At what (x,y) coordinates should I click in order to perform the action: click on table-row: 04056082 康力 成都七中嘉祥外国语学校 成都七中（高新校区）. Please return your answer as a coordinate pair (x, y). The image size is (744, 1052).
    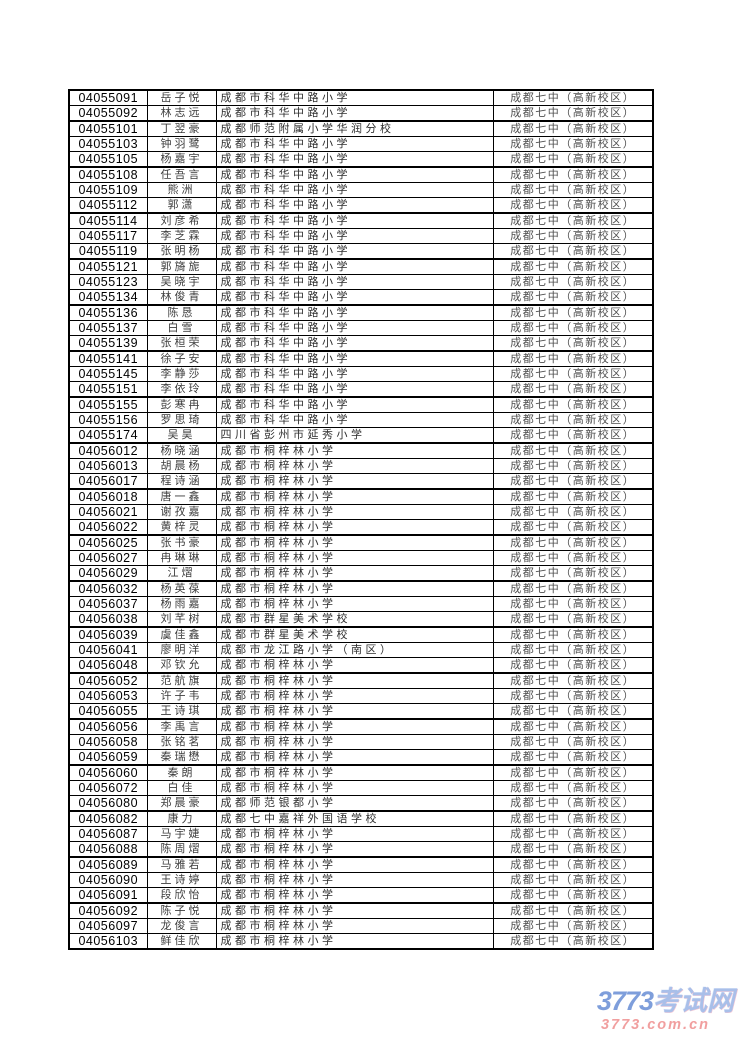
    Looking at the image, I should click on (361, 818).